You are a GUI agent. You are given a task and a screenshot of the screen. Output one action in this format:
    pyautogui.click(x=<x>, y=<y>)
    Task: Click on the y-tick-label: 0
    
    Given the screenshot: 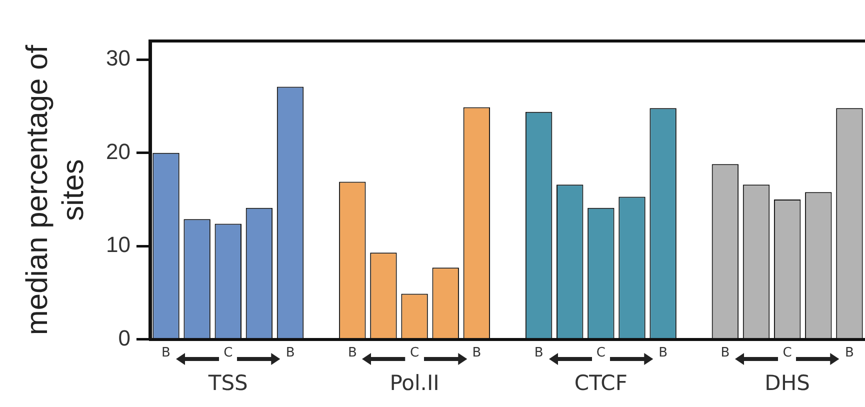 What is the action you would take?
    pyautogui.click(x=124, y=337)
    